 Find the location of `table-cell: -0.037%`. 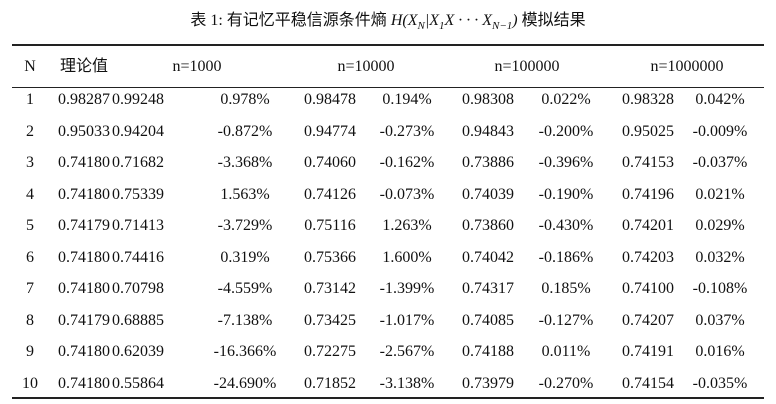

table-cell: -0.037% is located at coordinates (720, 162).